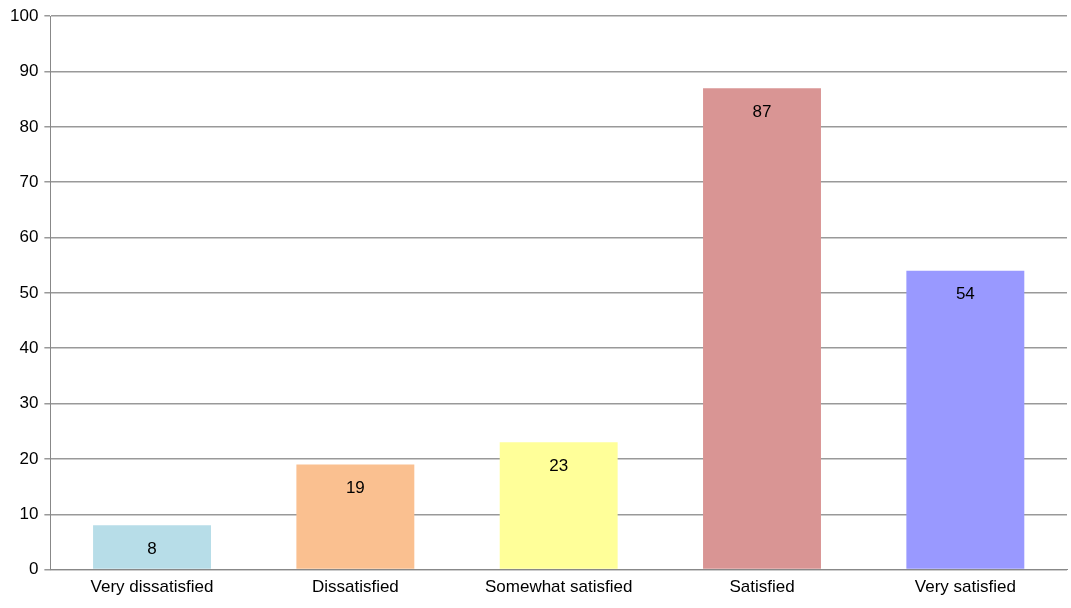  I want to click on y-tick-label: 80, so click(29, 126).